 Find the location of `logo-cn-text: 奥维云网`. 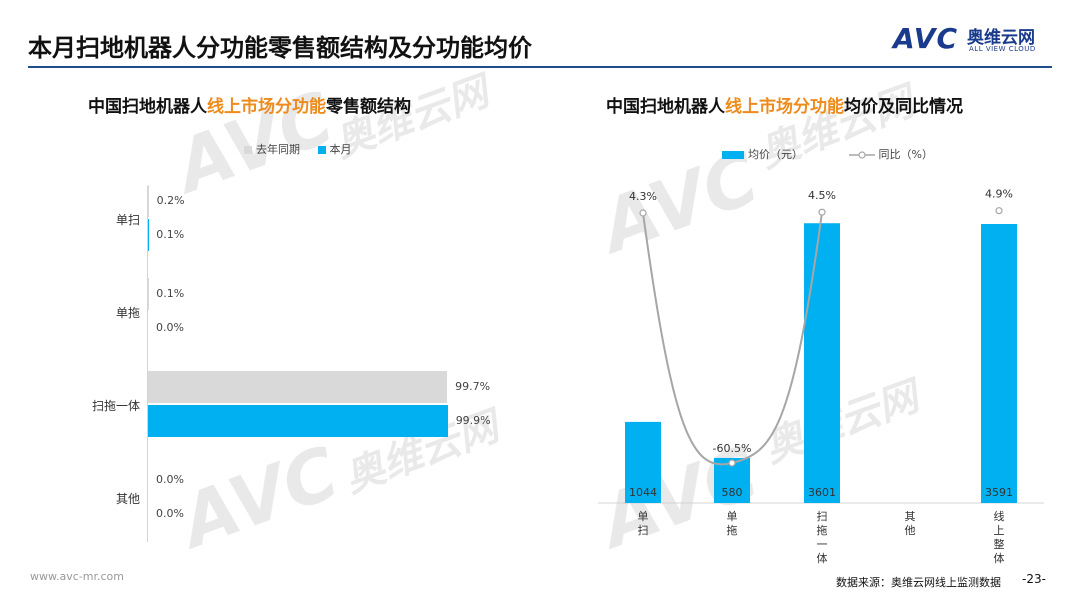

logo-cn-text: 奥维云网 is located at coordinates (1001, 38).